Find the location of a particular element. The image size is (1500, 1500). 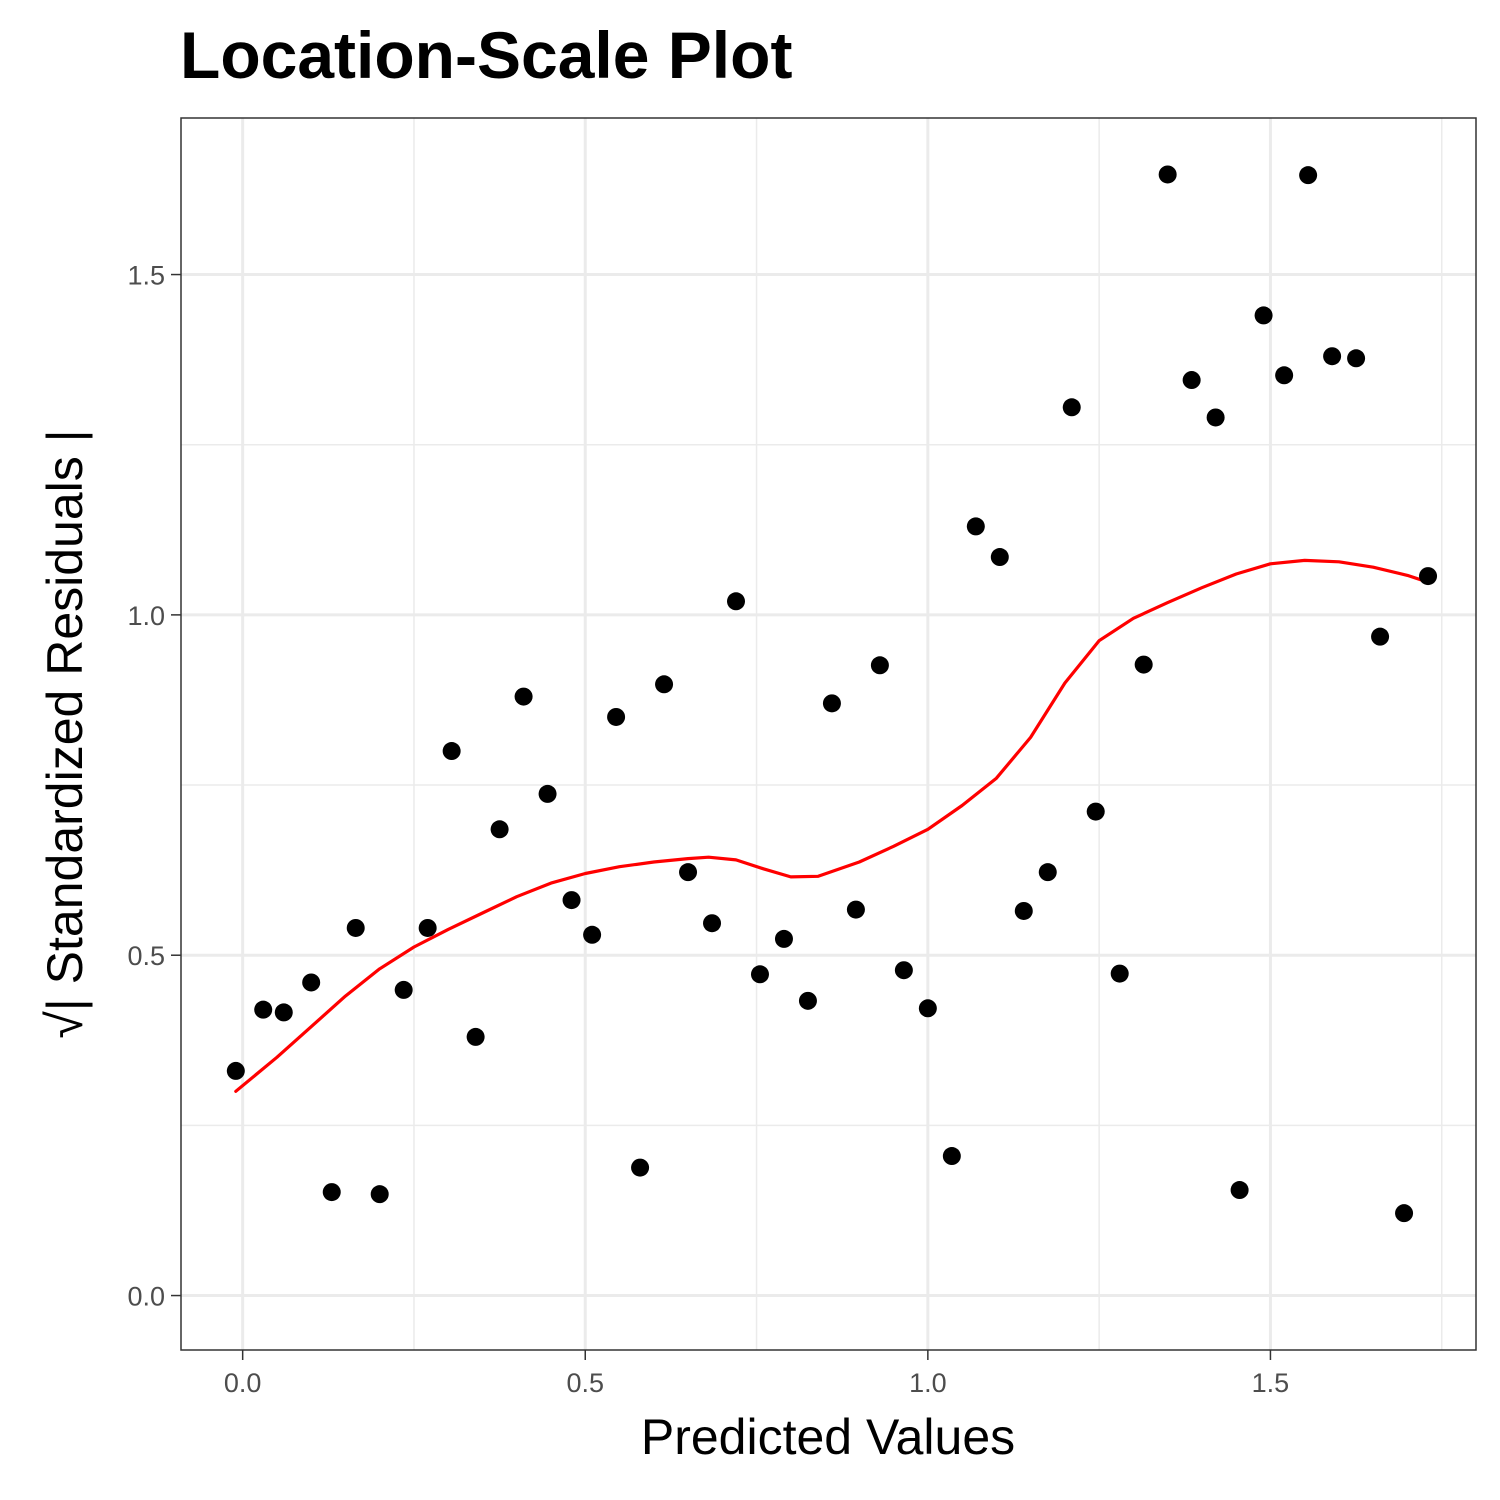

x-axis-title: Predicted Values is located at coordinates (828, 1437).